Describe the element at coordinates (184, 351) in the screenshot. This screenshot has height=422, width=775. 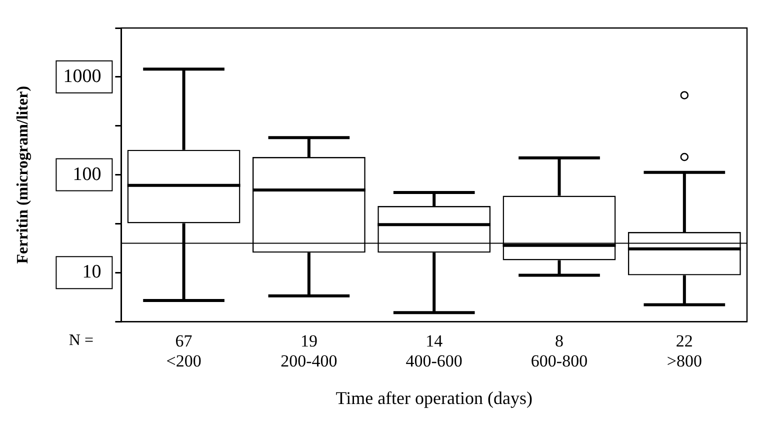
I see `x-tick-label: 67 <200` at that location.